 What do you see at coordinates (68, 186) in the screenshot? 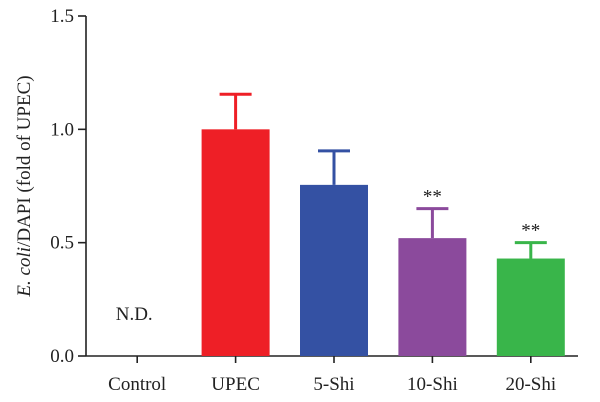
I see `y-ticks: 0.0 0.5 1.0 1.5` at bounding box center [68, 186].